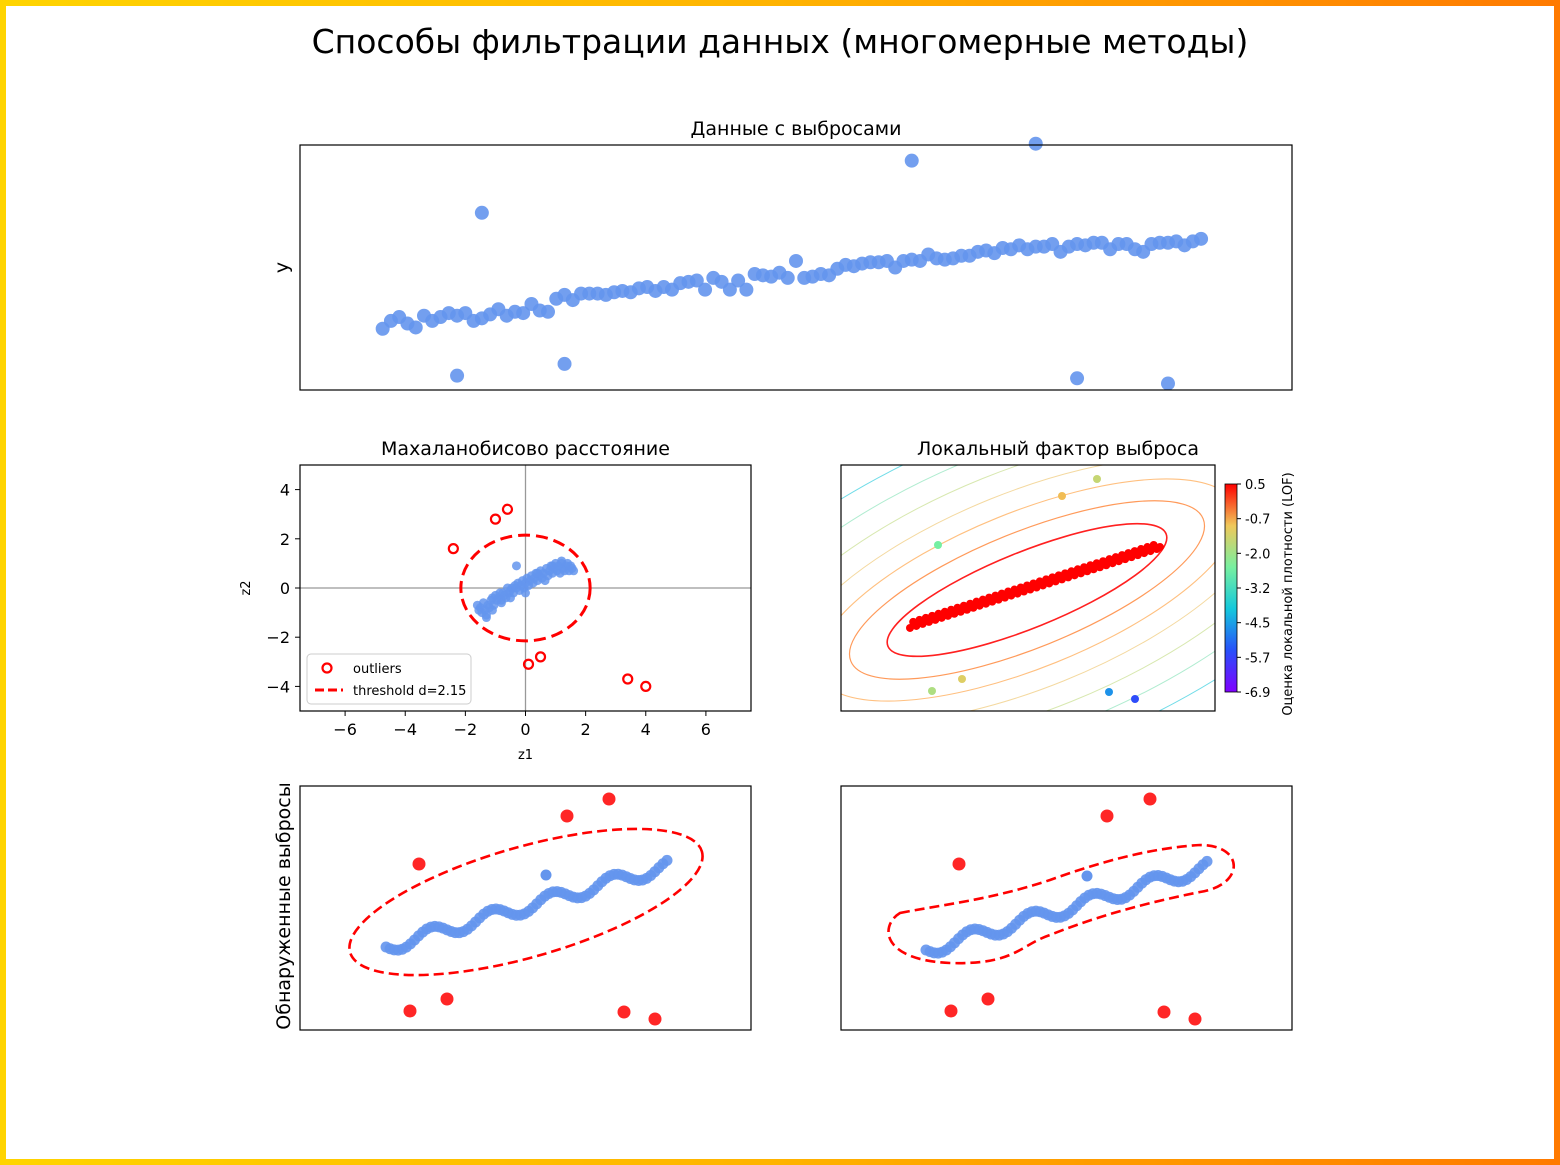 The width and height of the screenshot is (1560, 1165). Describe the element at coordinates (1257, 693) in the screenshot. I see `colorbar-tick-label: -6.9` at that location.